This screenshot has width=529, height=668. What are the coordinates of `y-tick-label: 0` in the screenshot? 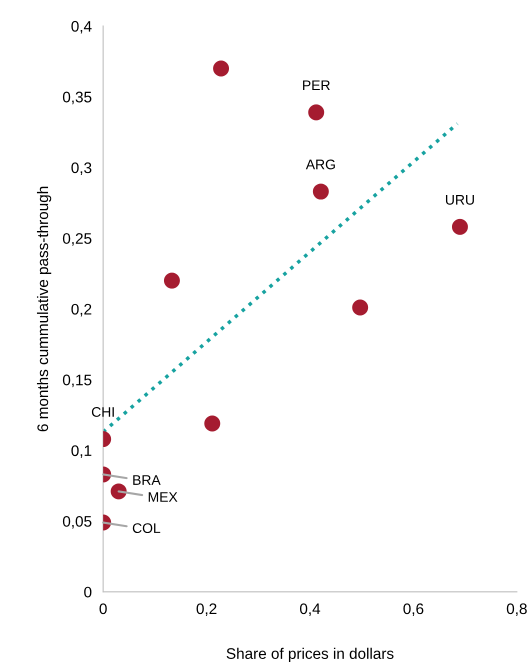 It's located at (88, 592).